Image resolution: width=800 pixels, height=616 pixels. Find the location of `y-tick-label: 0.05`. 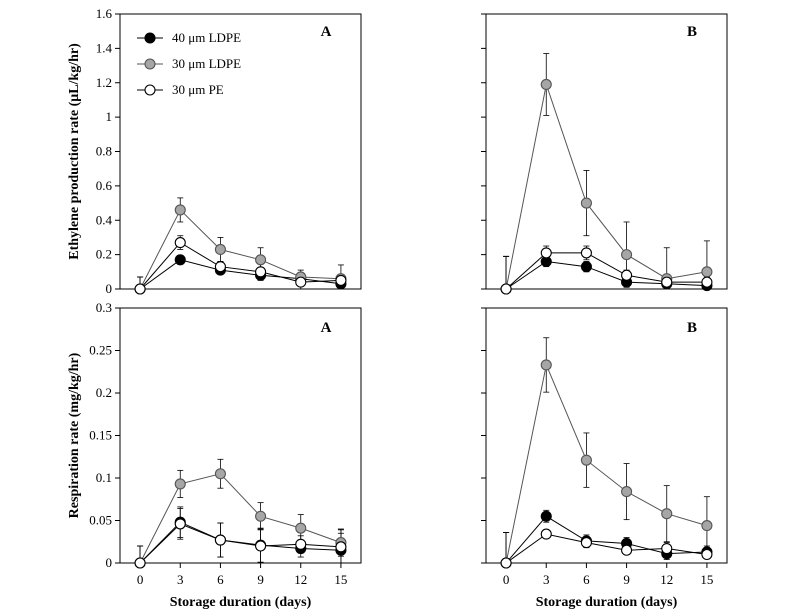

y-tick-label: 0.05 is located at coordinates (100, 520).